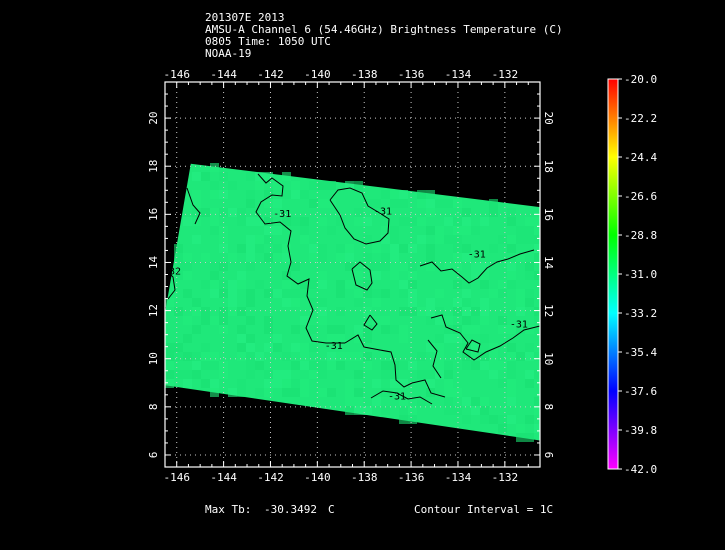 The width and height of the screenshot is (725, 550). I want to click on chart-title-line-1: 201307E 2013, so click(245, 17).